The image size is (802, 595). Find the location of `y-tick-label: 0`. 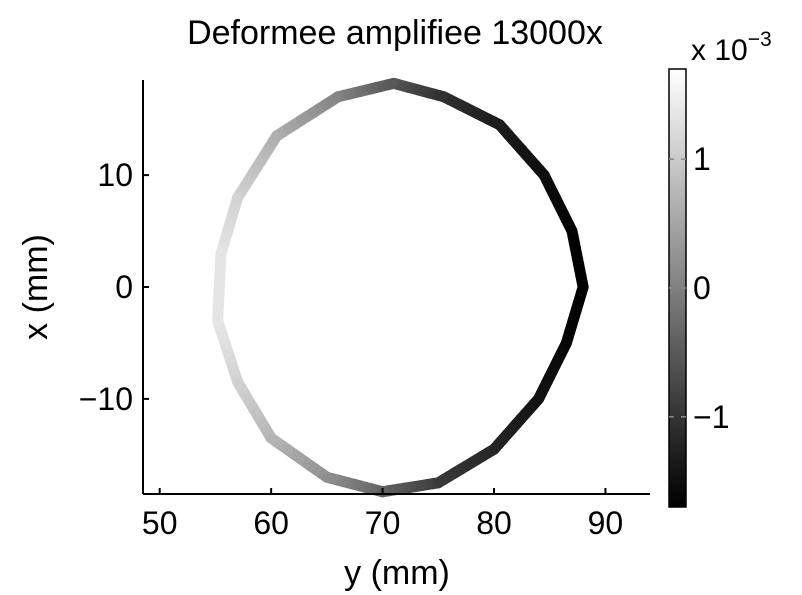

y-tick-label: 0 is located at coordinates (124, 287).